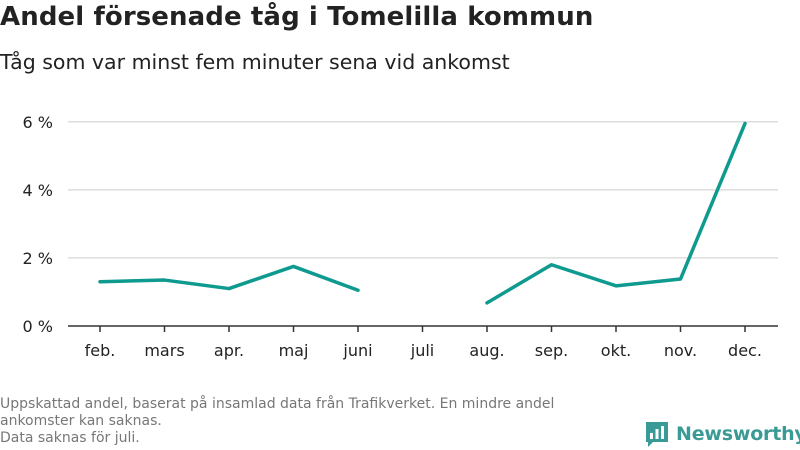  I want to click on footnote-line: ankomster kan saknas., so click(81, 421).